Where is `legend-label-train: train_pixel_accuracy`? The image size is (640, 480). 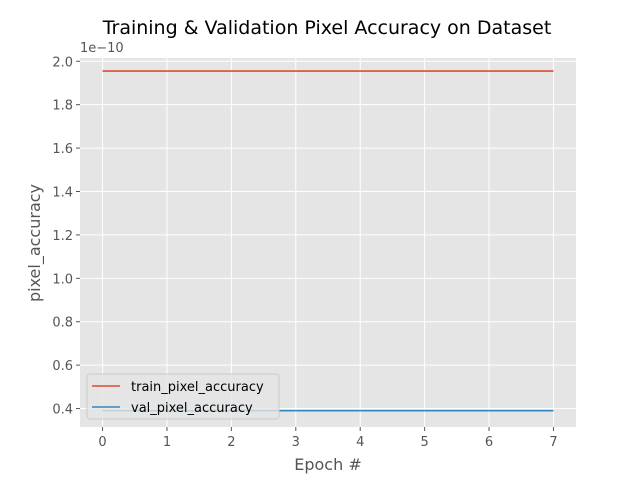
legend-label-train: train_pixel_accuracy is located at coordinates (197, 387).